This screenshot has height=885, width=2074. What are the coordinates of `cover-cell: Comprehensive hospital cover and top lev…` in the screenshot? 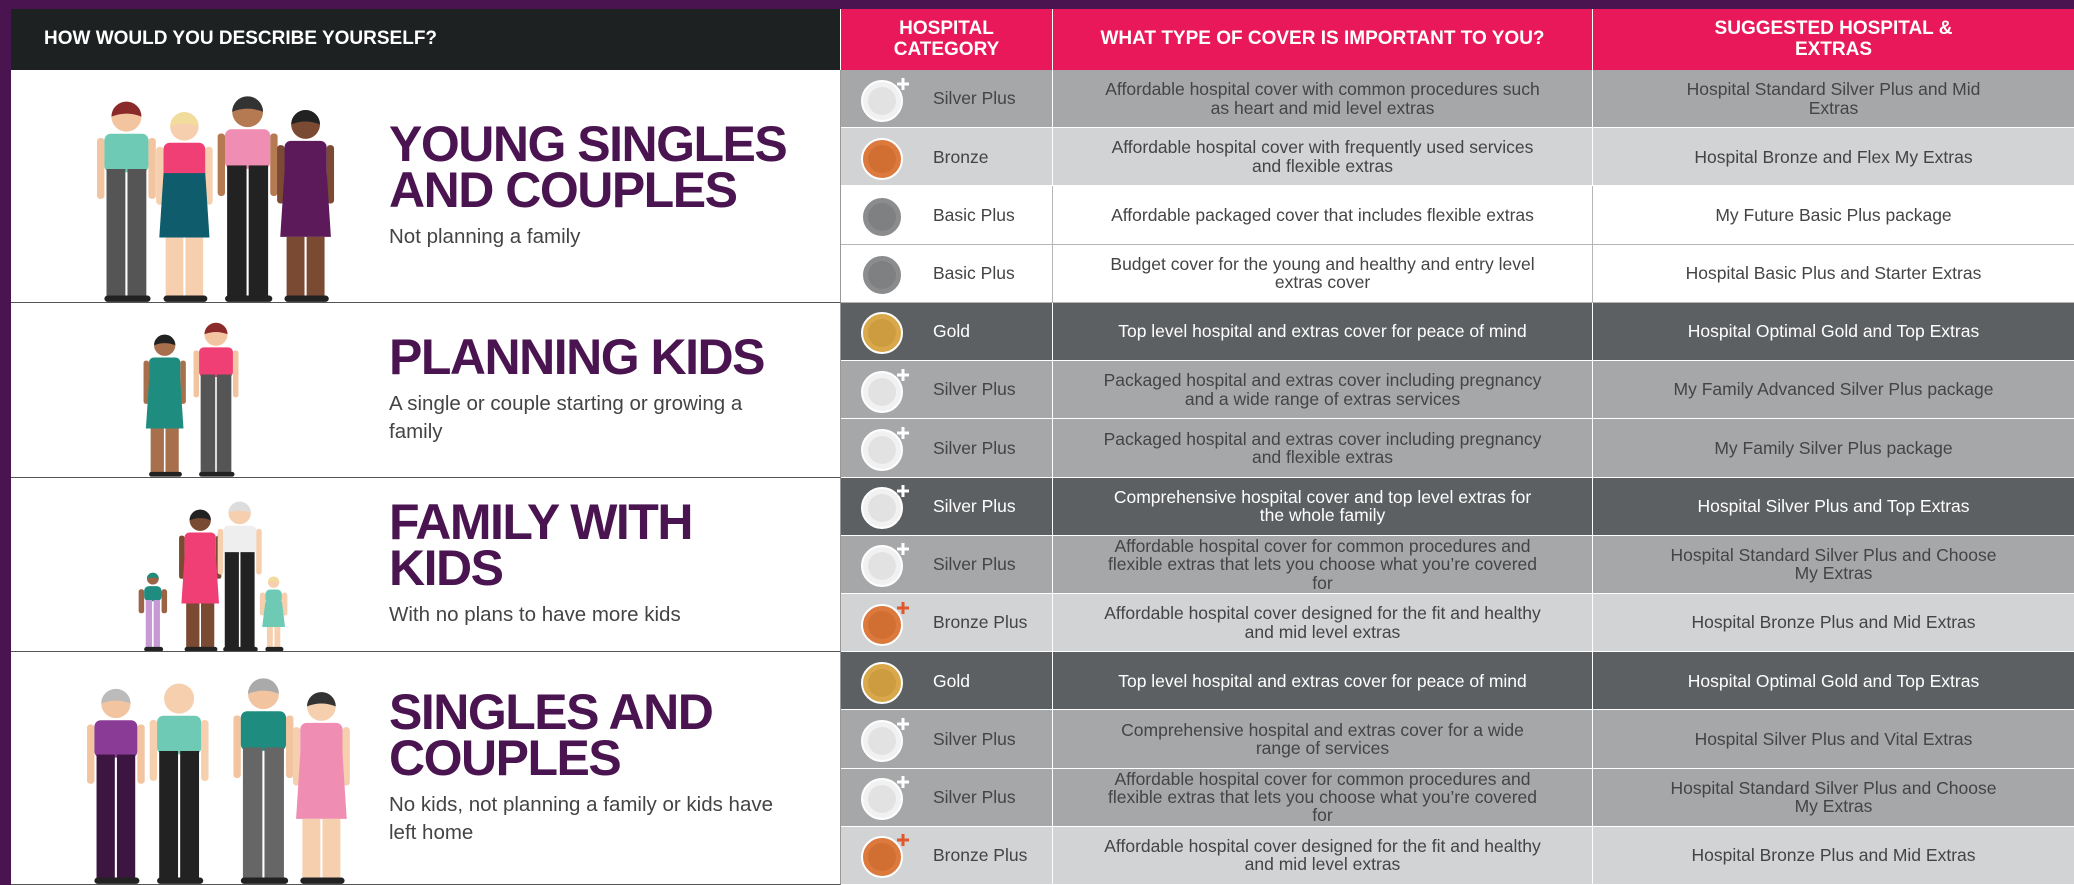 It's located at (1323, 506).